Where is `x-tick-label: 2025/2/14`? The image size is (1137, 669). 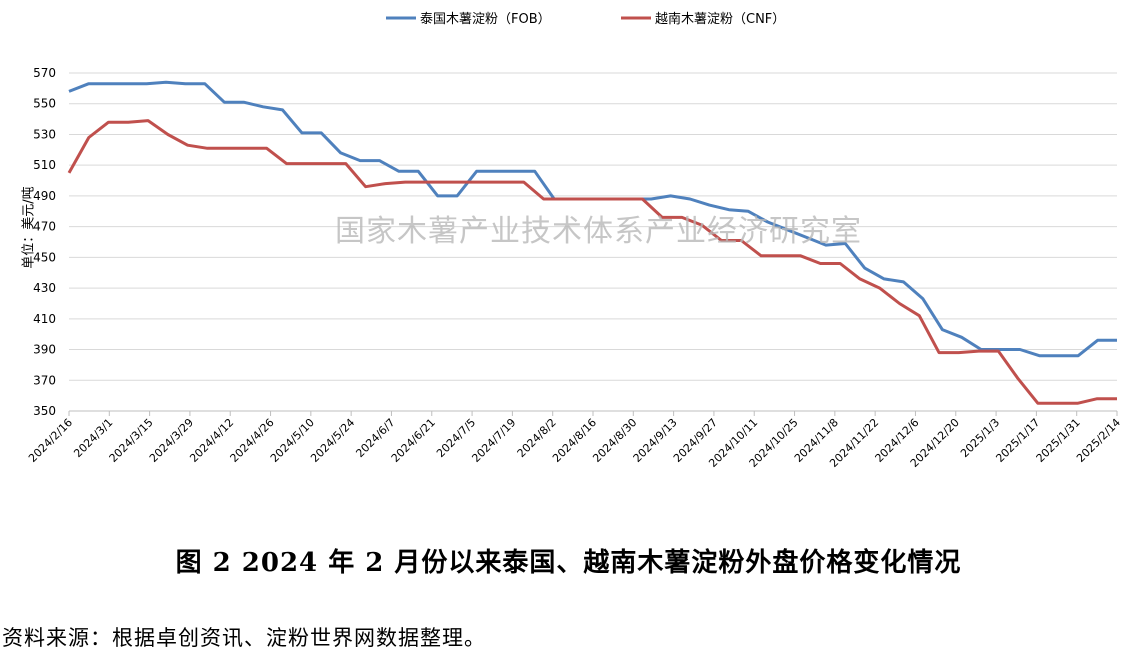
x-tick-label: 2025/2/14 is located at coordinates (1098, 440).